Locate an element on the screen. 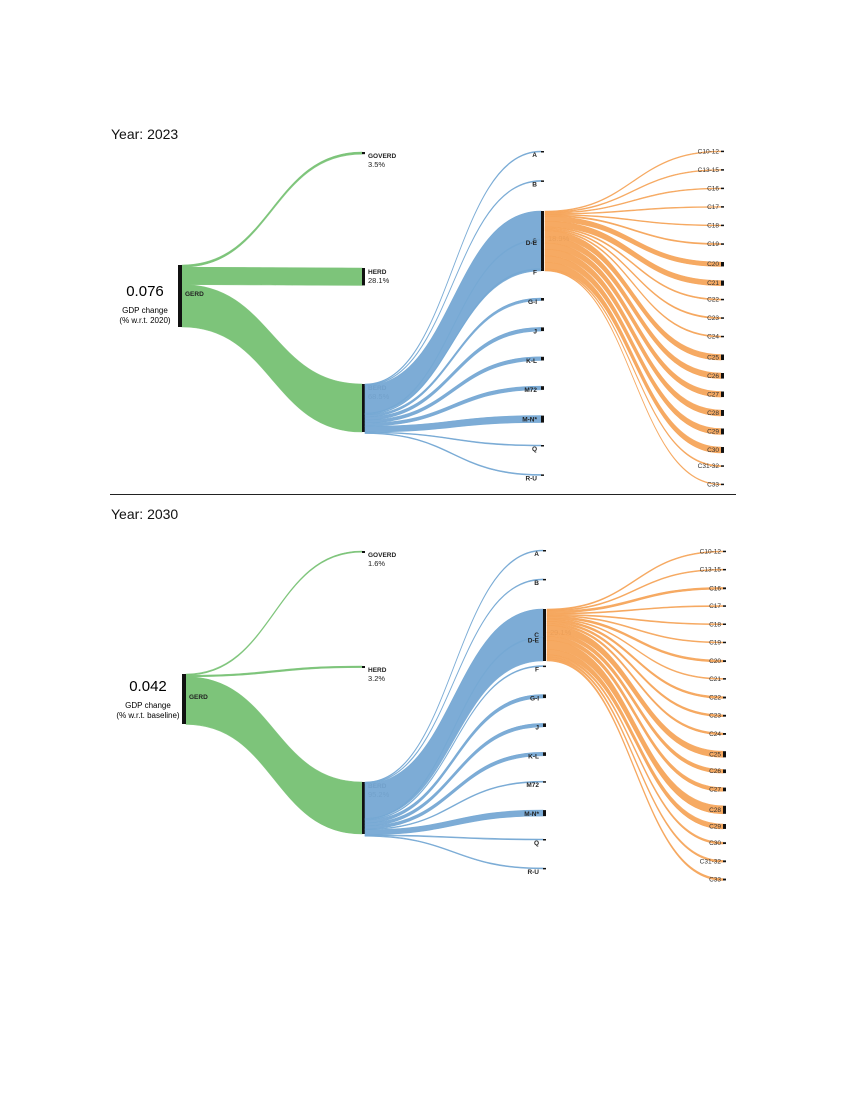 Image resolution: width=850 pixels, height=1100 pixels. manufacturing-label: C29 is located at coordinates (715, 826).